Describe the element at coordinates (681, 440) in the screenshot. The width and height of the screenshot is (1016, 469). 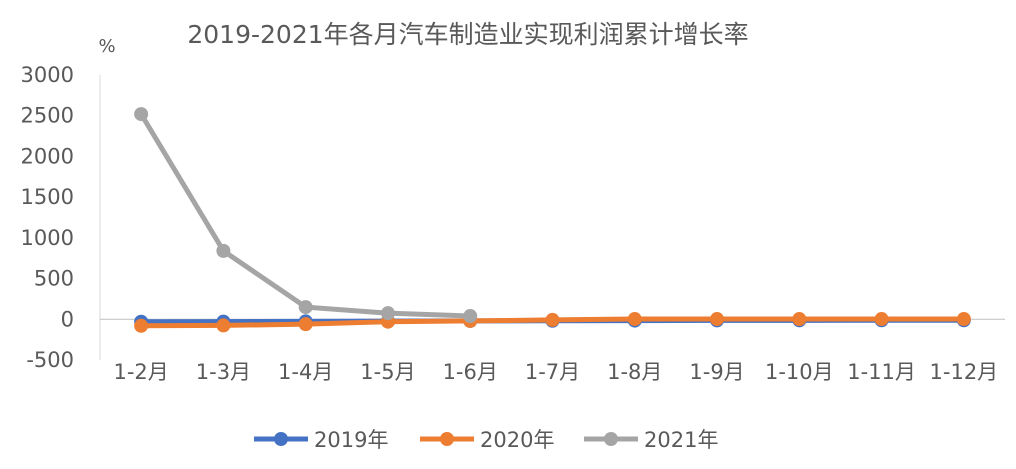
I see `legend-label: 2021年` at that location.